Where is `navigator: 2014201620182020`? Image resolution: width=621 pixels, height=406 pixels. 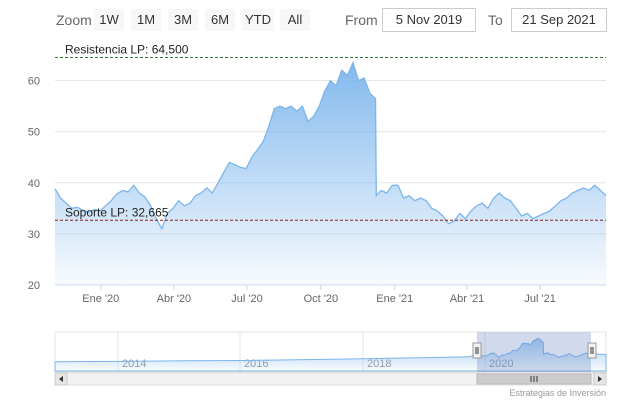 navigator: 2014201620182020 is located at coordinates (330, 352).